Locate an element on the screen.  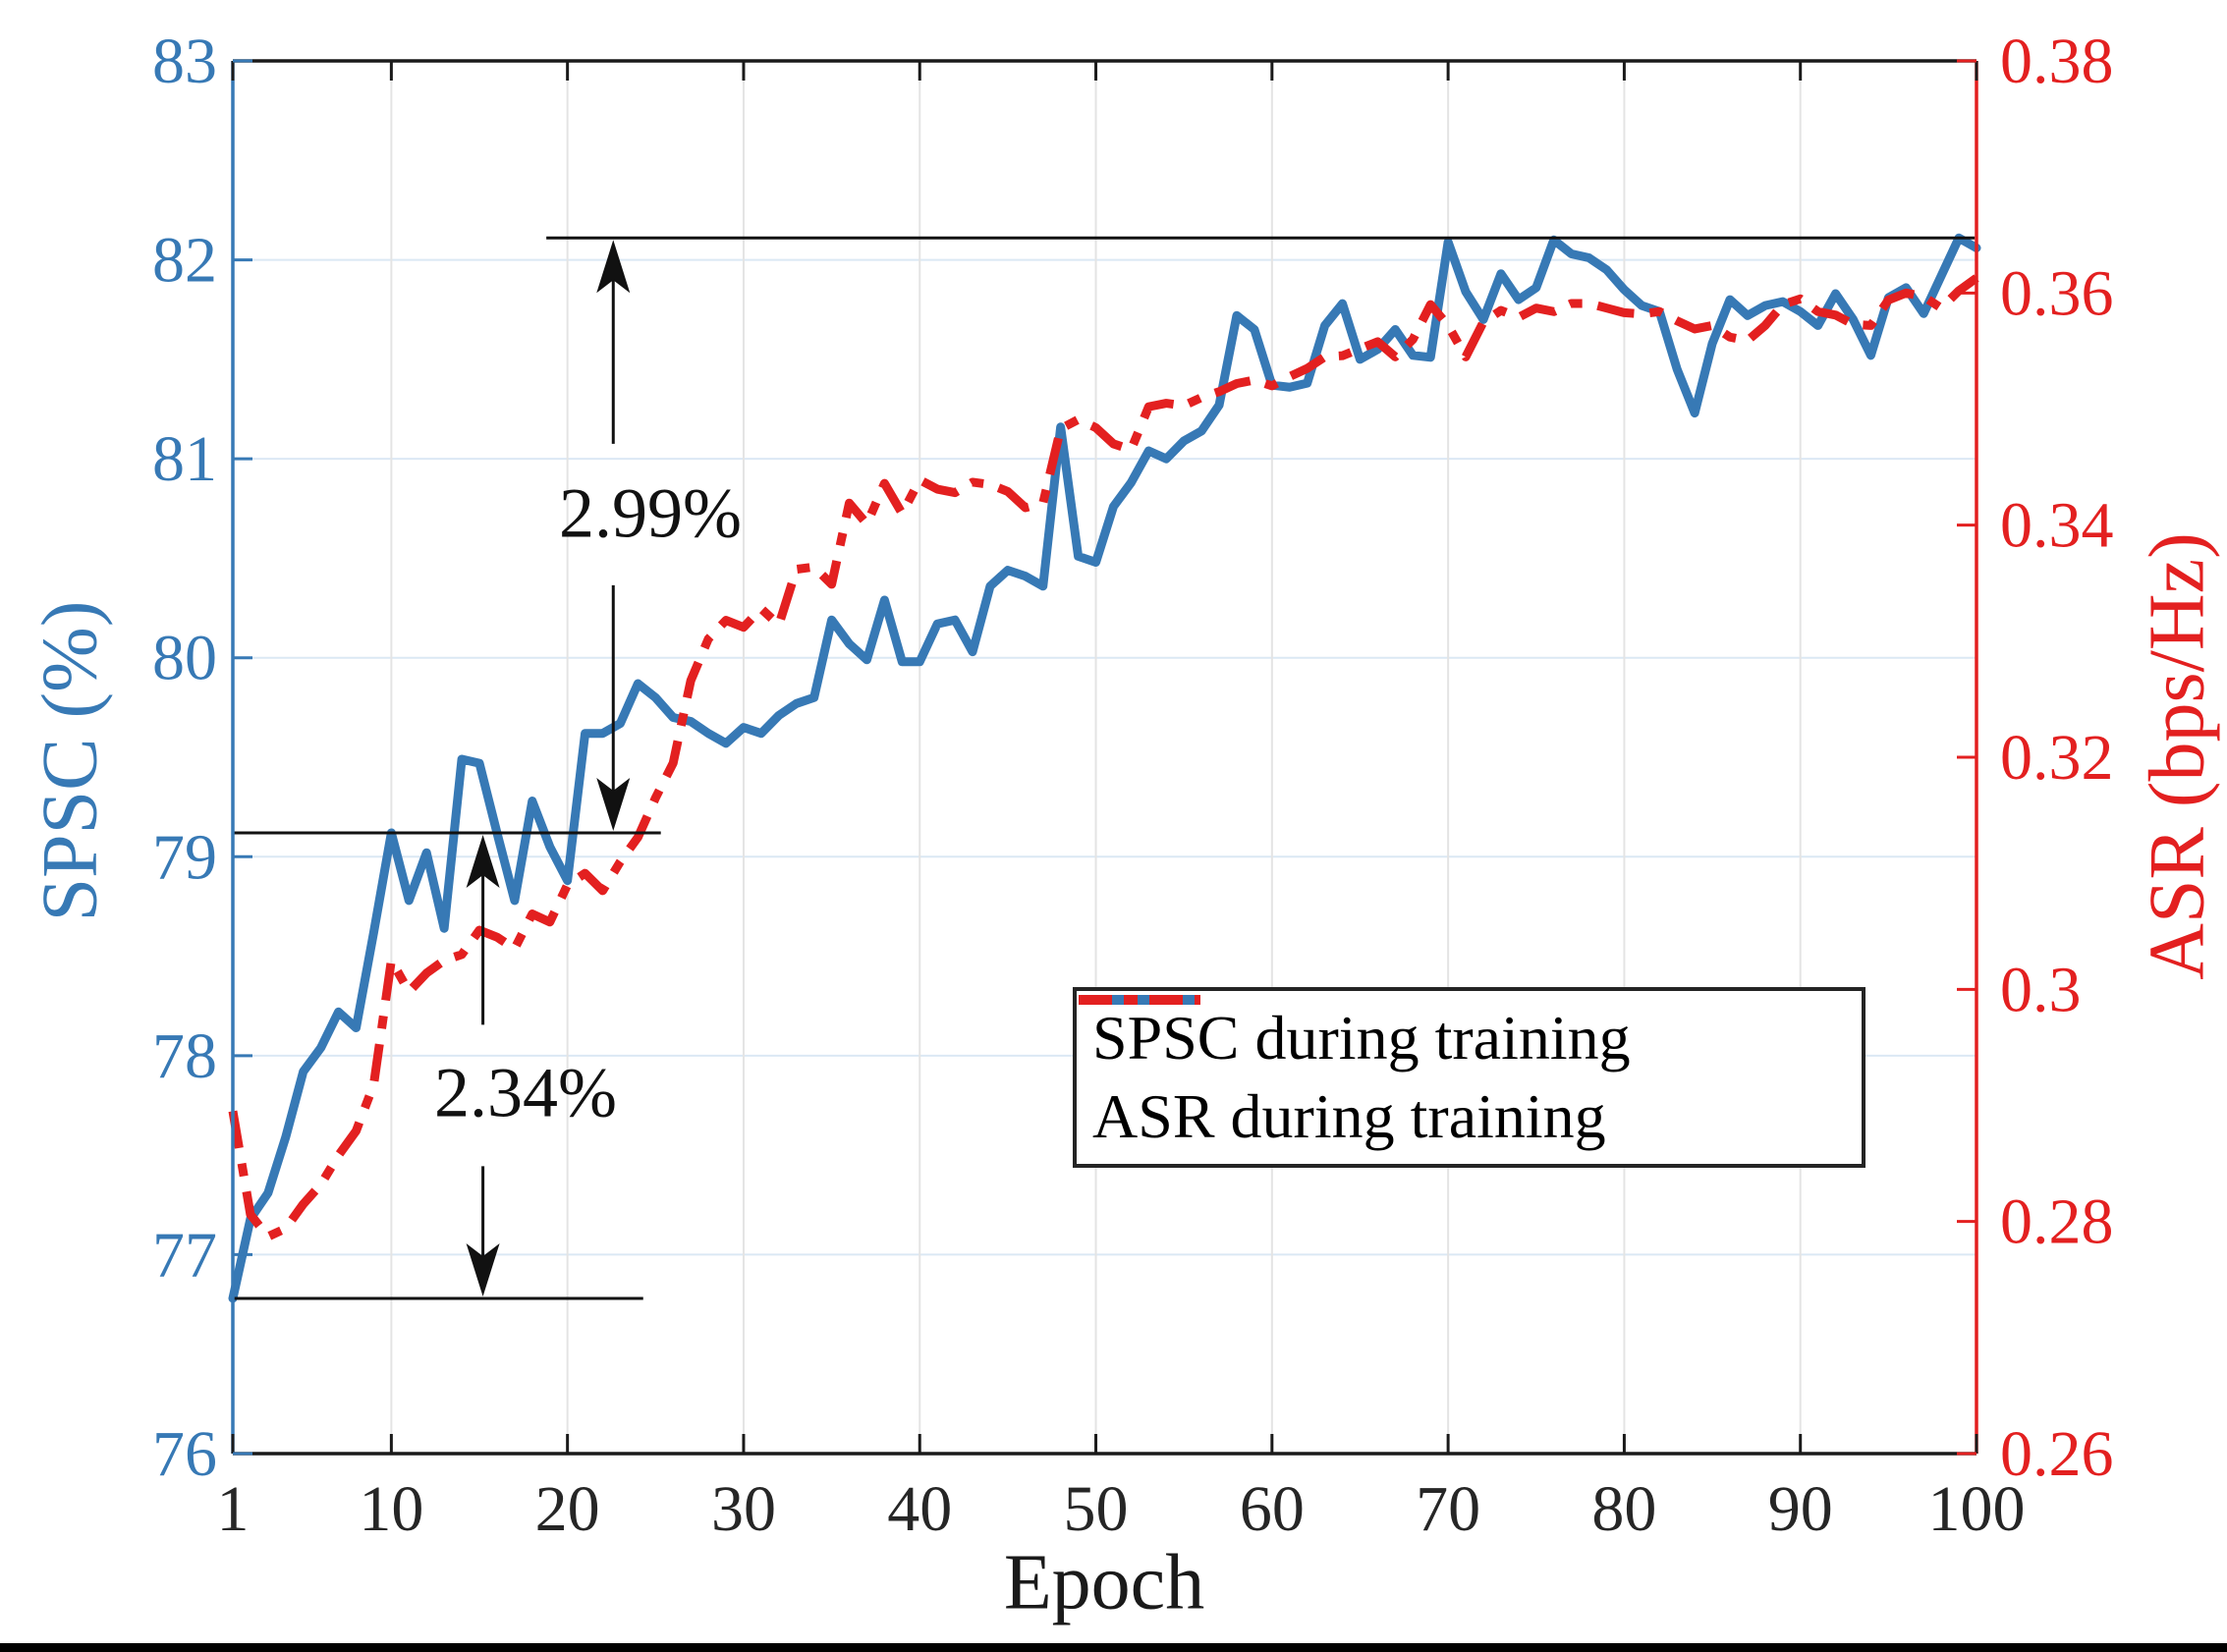
x-tick-label: 10 is located at coordinates (391, 1509).